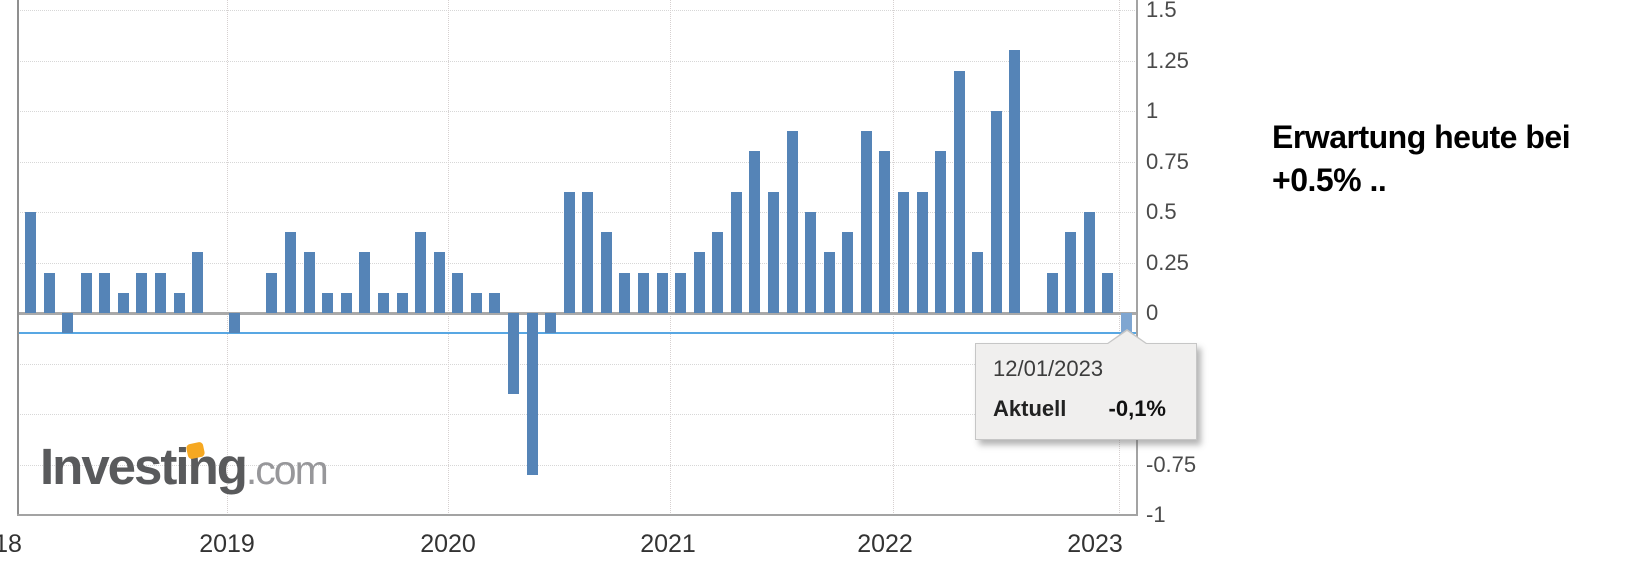 Image resolution: width=1629 pixels, height=577 pixels. What do you see at coordinates (1079, 409) in the screenshot?
I see `tooltip-row: Aktuell -0,1%` at bounding box center [1079, 409].